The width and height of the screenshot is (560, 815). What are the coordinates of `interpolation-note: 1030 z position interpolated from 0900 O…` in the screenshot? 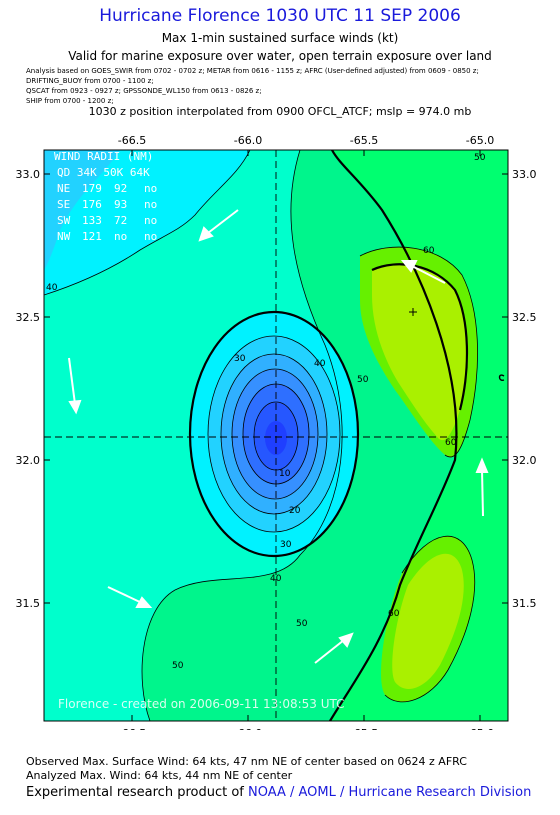 It's located at (280, 111).